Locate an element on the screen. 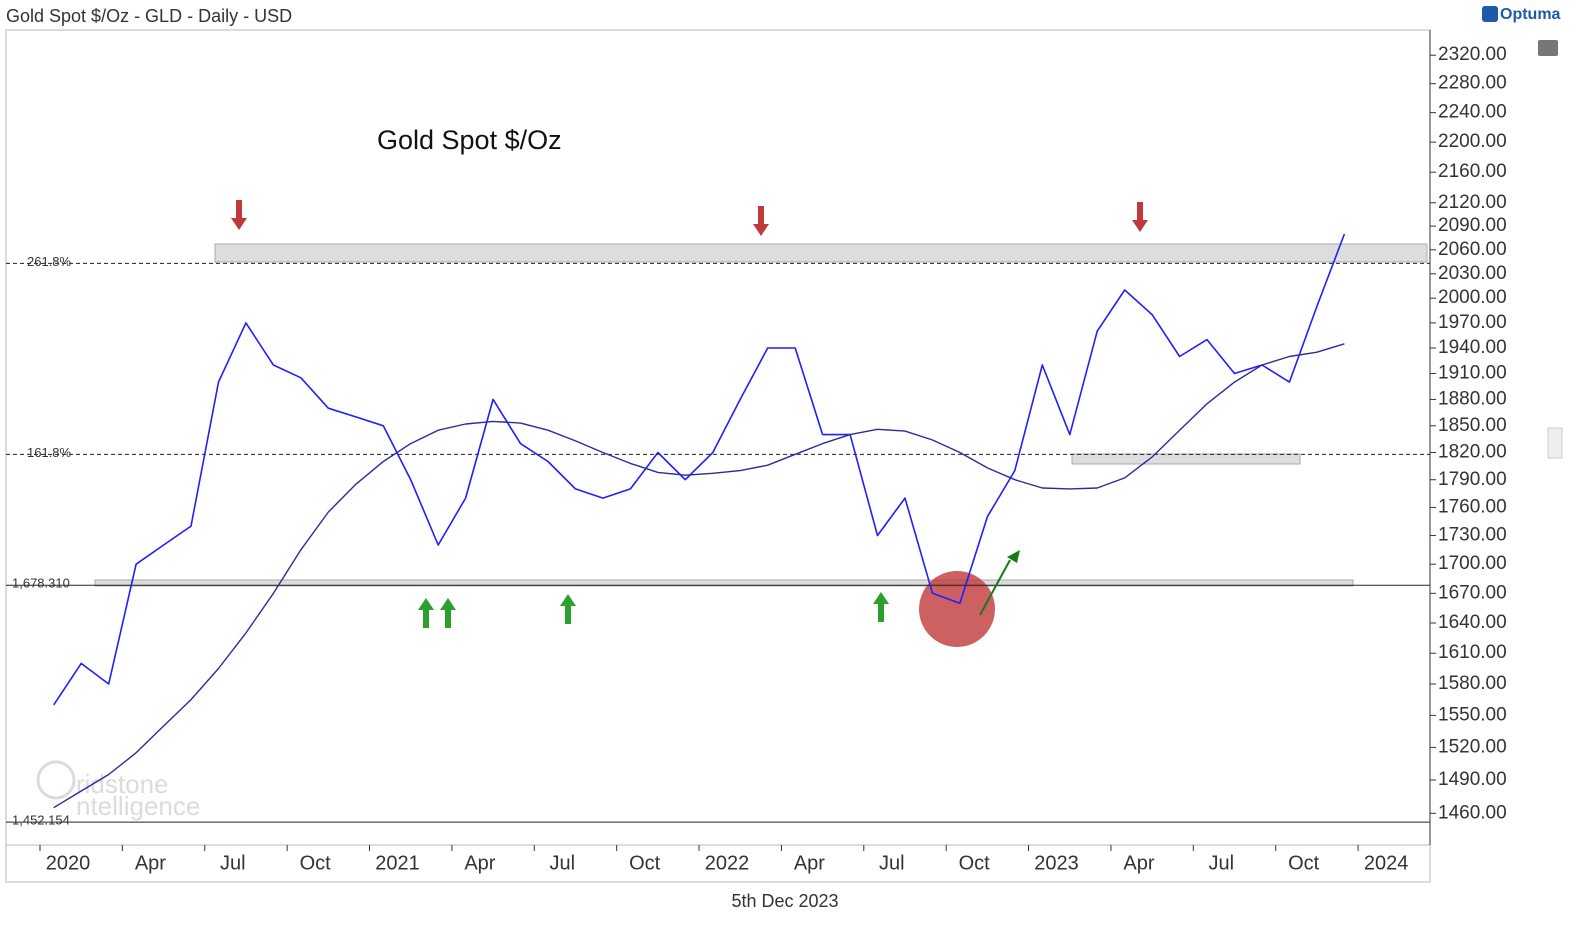 The height and width of the screenshot is (933, 1586). y-tick-label: 2320.00 is located at coordinates (1472, 54).